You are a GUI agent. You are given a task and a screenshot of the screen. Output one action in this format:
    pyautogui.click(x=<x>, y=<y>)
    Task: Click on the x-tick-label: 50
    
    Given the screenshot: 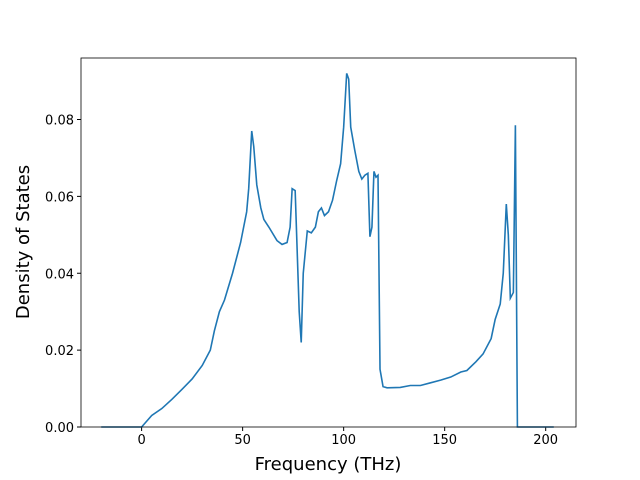 What is the action you would take?
    pyautogui.click(x=242, y=440)
    